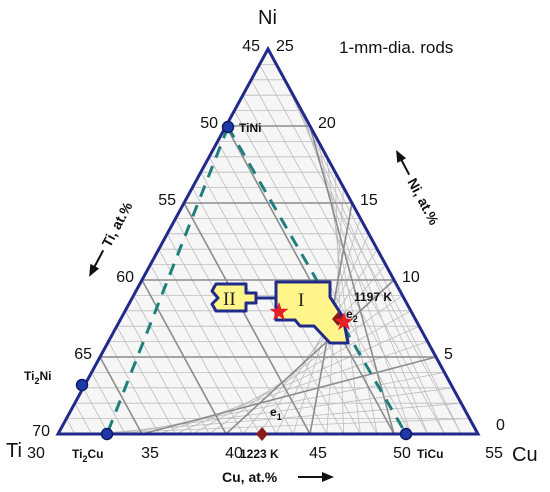 This screenshot has width=550, height=492. What do you see at coordinates (328, 477) in the screenshot?
I see `bottom-axis-arrowhead` at bounding box center [328, 477].